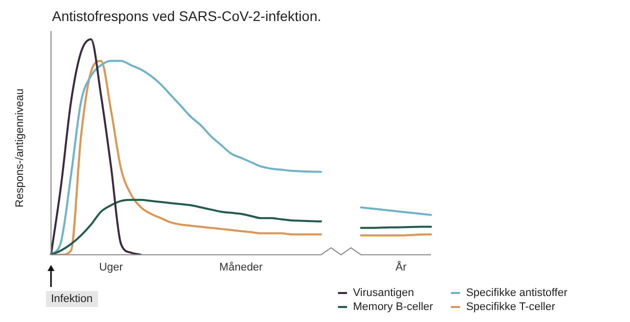  Describe the element at coordinates (401, 267) in the screenshot. I see `x-tick-label: År` at that location.